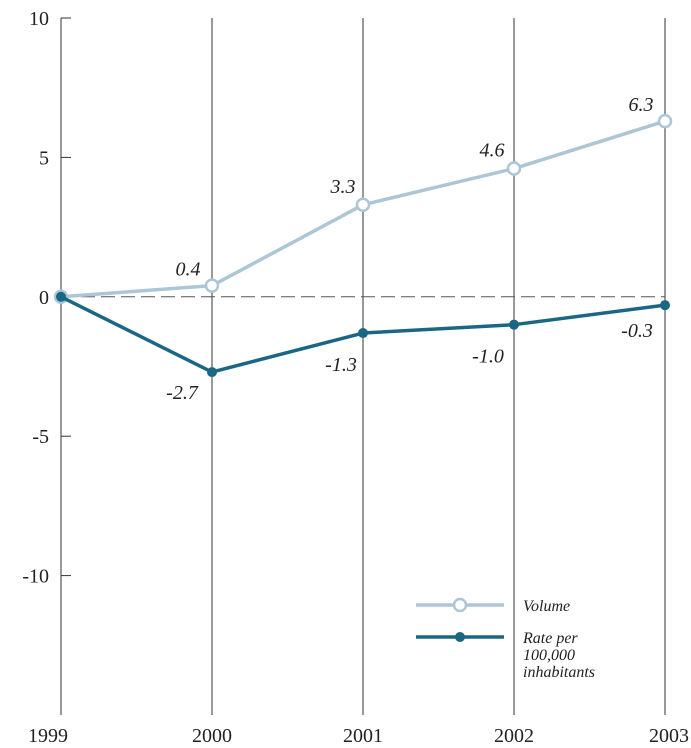 The width and height of the screenshot is (691, 748). What do you see at coordinates (363, 736) in the screenshot?
I see `x-tick-label: 2001` at bounding box center [363, 736].